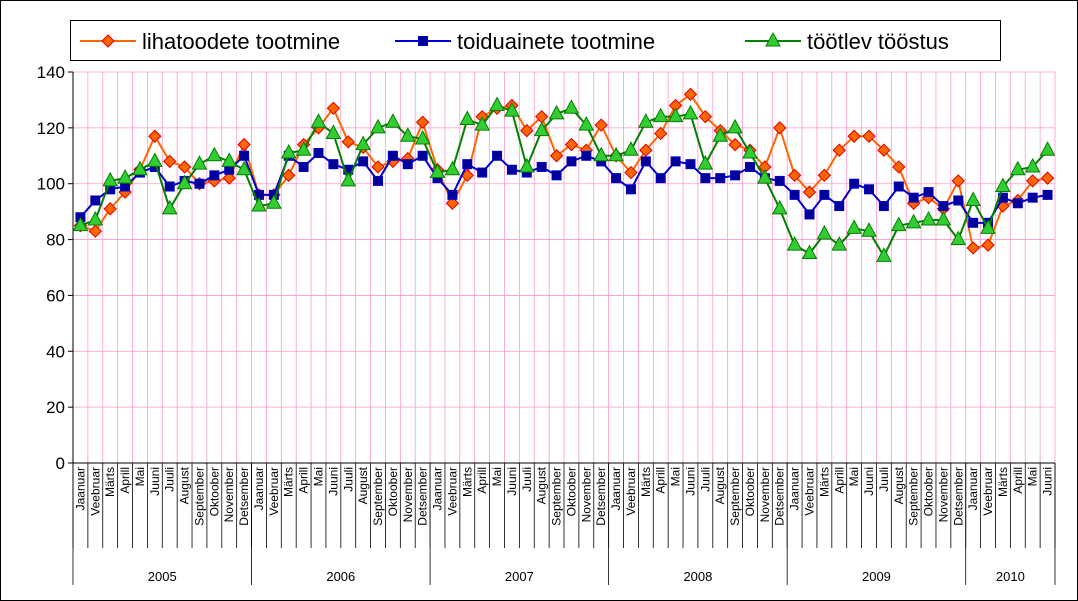  Describe the element at coordinates (51, 72) in the screenshot. I see `y-tick-label: 140` at that location.